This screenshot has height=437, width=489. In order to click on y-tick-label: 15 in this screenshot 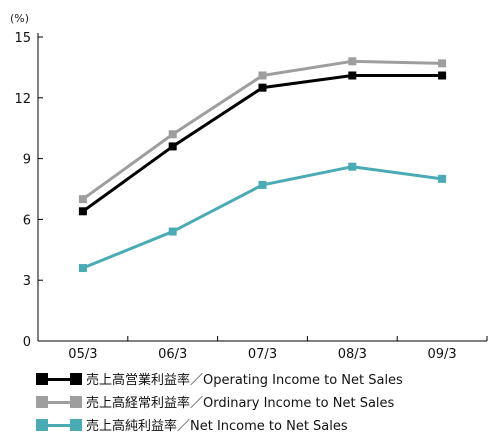, I will do `click(22, 38)`.